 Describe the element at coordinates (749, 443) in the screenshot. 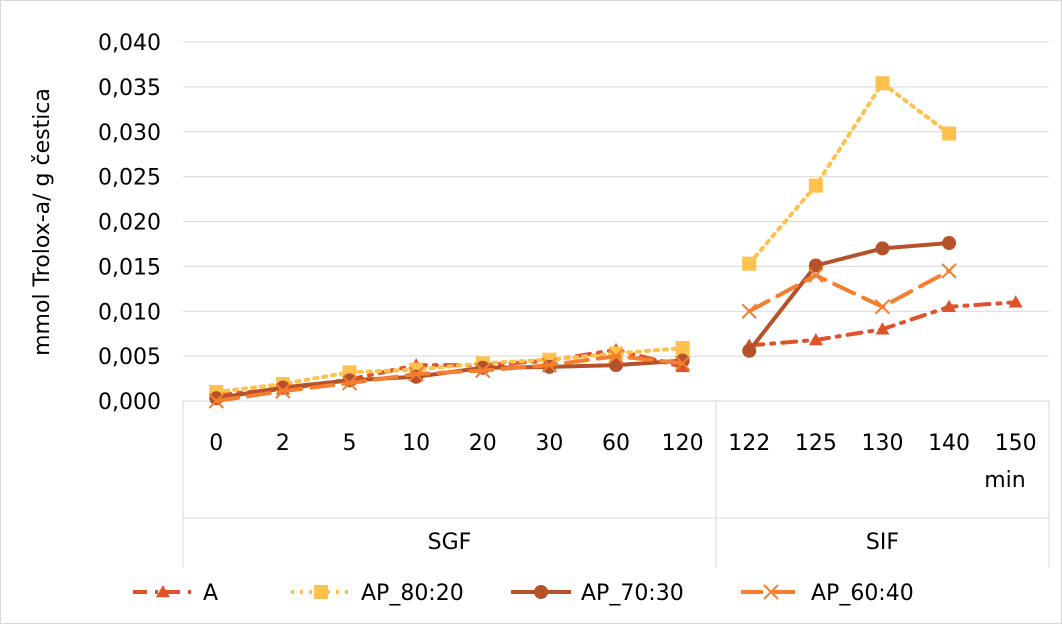

I see `x-tick-label: 122` at that location.